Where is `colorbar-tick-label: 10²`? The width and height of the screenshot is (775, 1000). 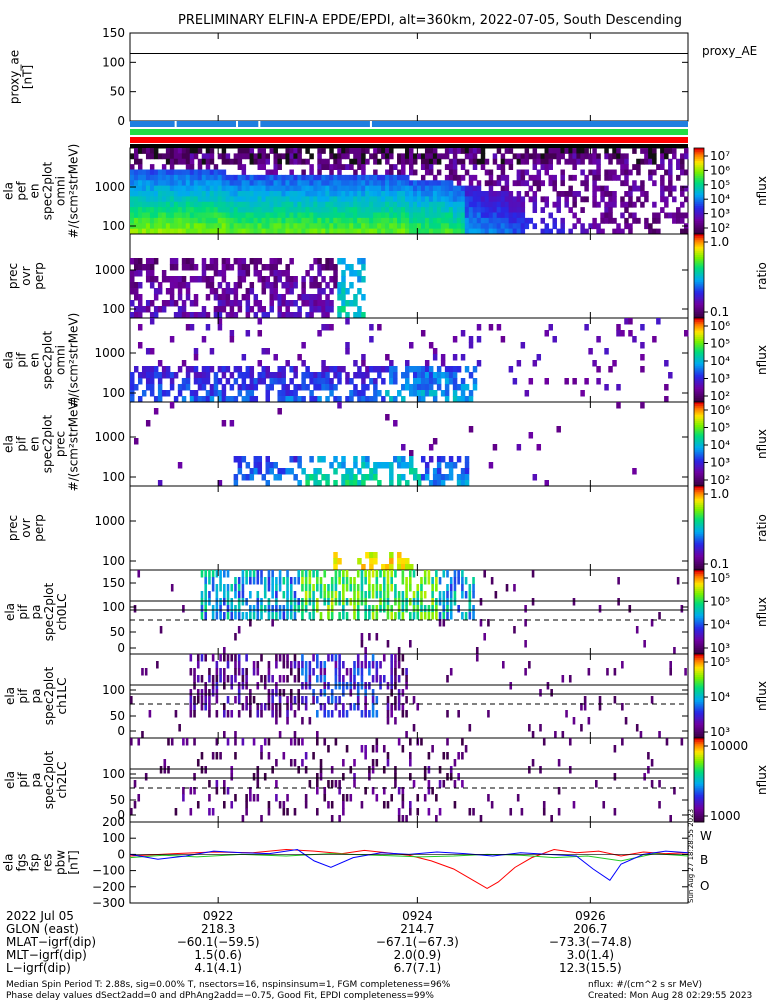 colorbar-tick-label: 10² is located at coordinates (720, 480).